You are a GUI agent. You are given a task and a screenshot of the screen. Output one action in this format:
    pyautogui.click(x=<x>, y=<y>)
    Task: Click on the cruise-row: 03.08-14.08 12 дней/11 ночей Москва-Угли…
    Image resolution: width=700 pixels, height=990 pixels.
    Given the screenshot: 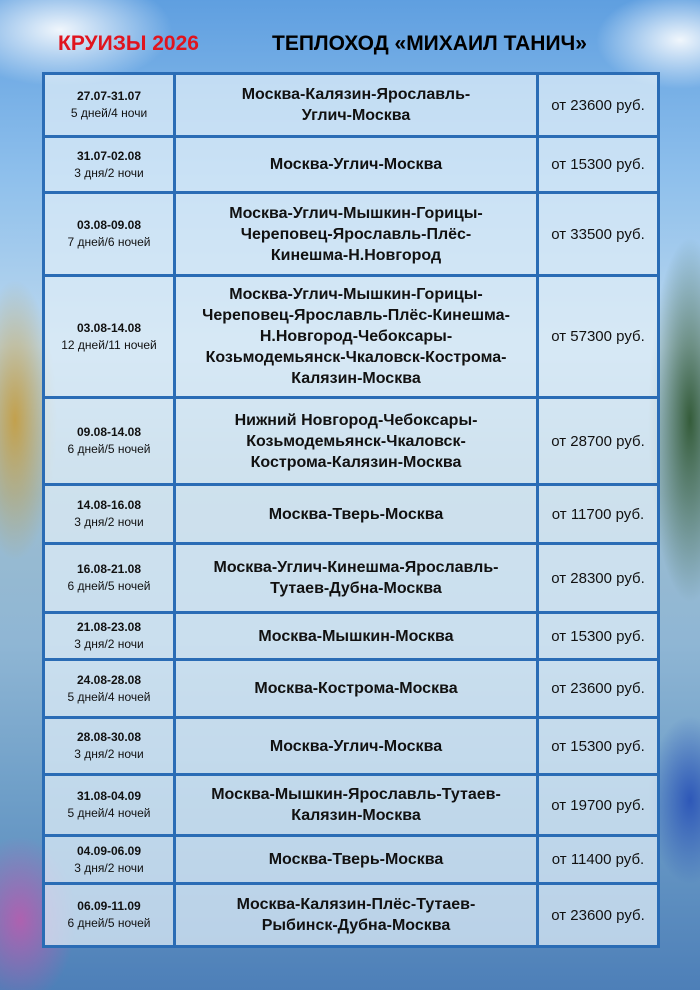 What is the action you would take?
    pyautogui.click(x=351, y=336)
    